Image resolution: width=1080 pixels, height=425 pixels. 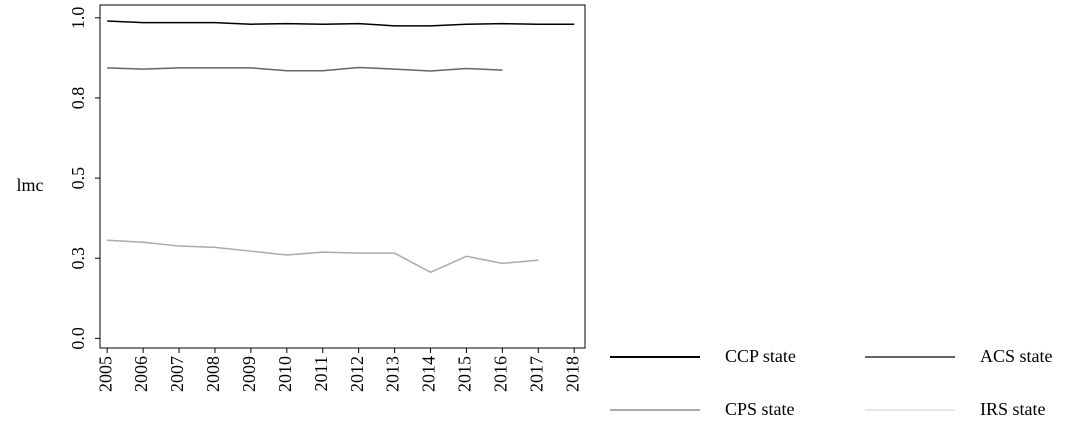 What do you see at coordinates (572, 374) in the screenshot?
I see `x-tick-label: 2018` at bounding box center [572, 374].